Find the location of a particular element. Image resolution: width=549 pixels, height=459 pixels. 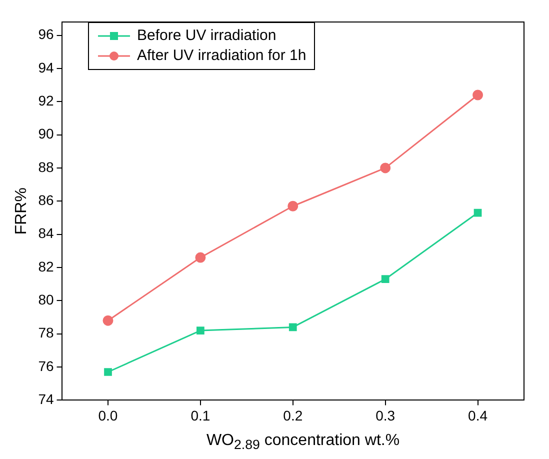

y-tick-label: 86 is located at coordinates (46, 200).